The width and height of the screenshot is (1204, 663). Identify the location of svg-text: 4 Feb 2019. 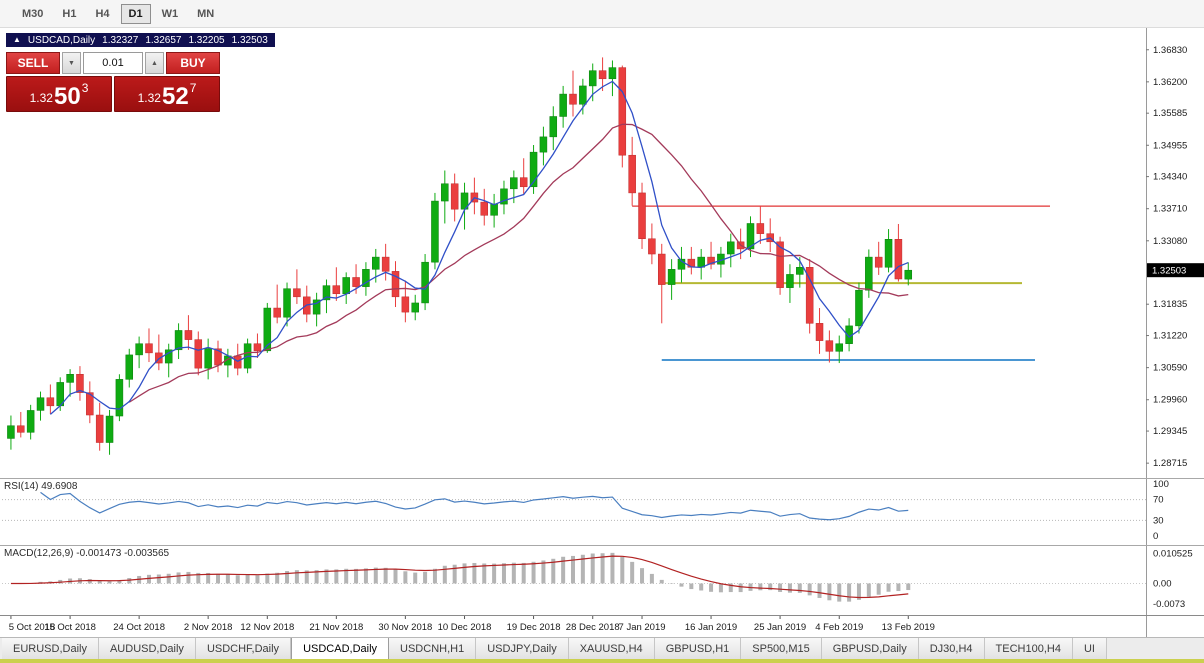
(839, 627).